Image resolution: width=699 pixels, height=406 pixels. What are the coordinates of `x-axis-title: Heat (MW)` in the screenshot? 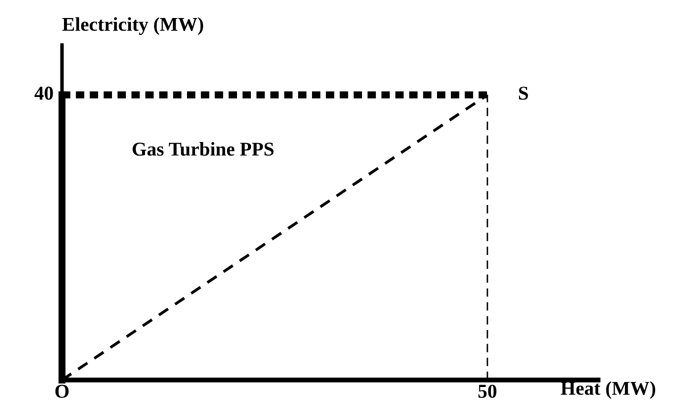 It's located at (608, 390).